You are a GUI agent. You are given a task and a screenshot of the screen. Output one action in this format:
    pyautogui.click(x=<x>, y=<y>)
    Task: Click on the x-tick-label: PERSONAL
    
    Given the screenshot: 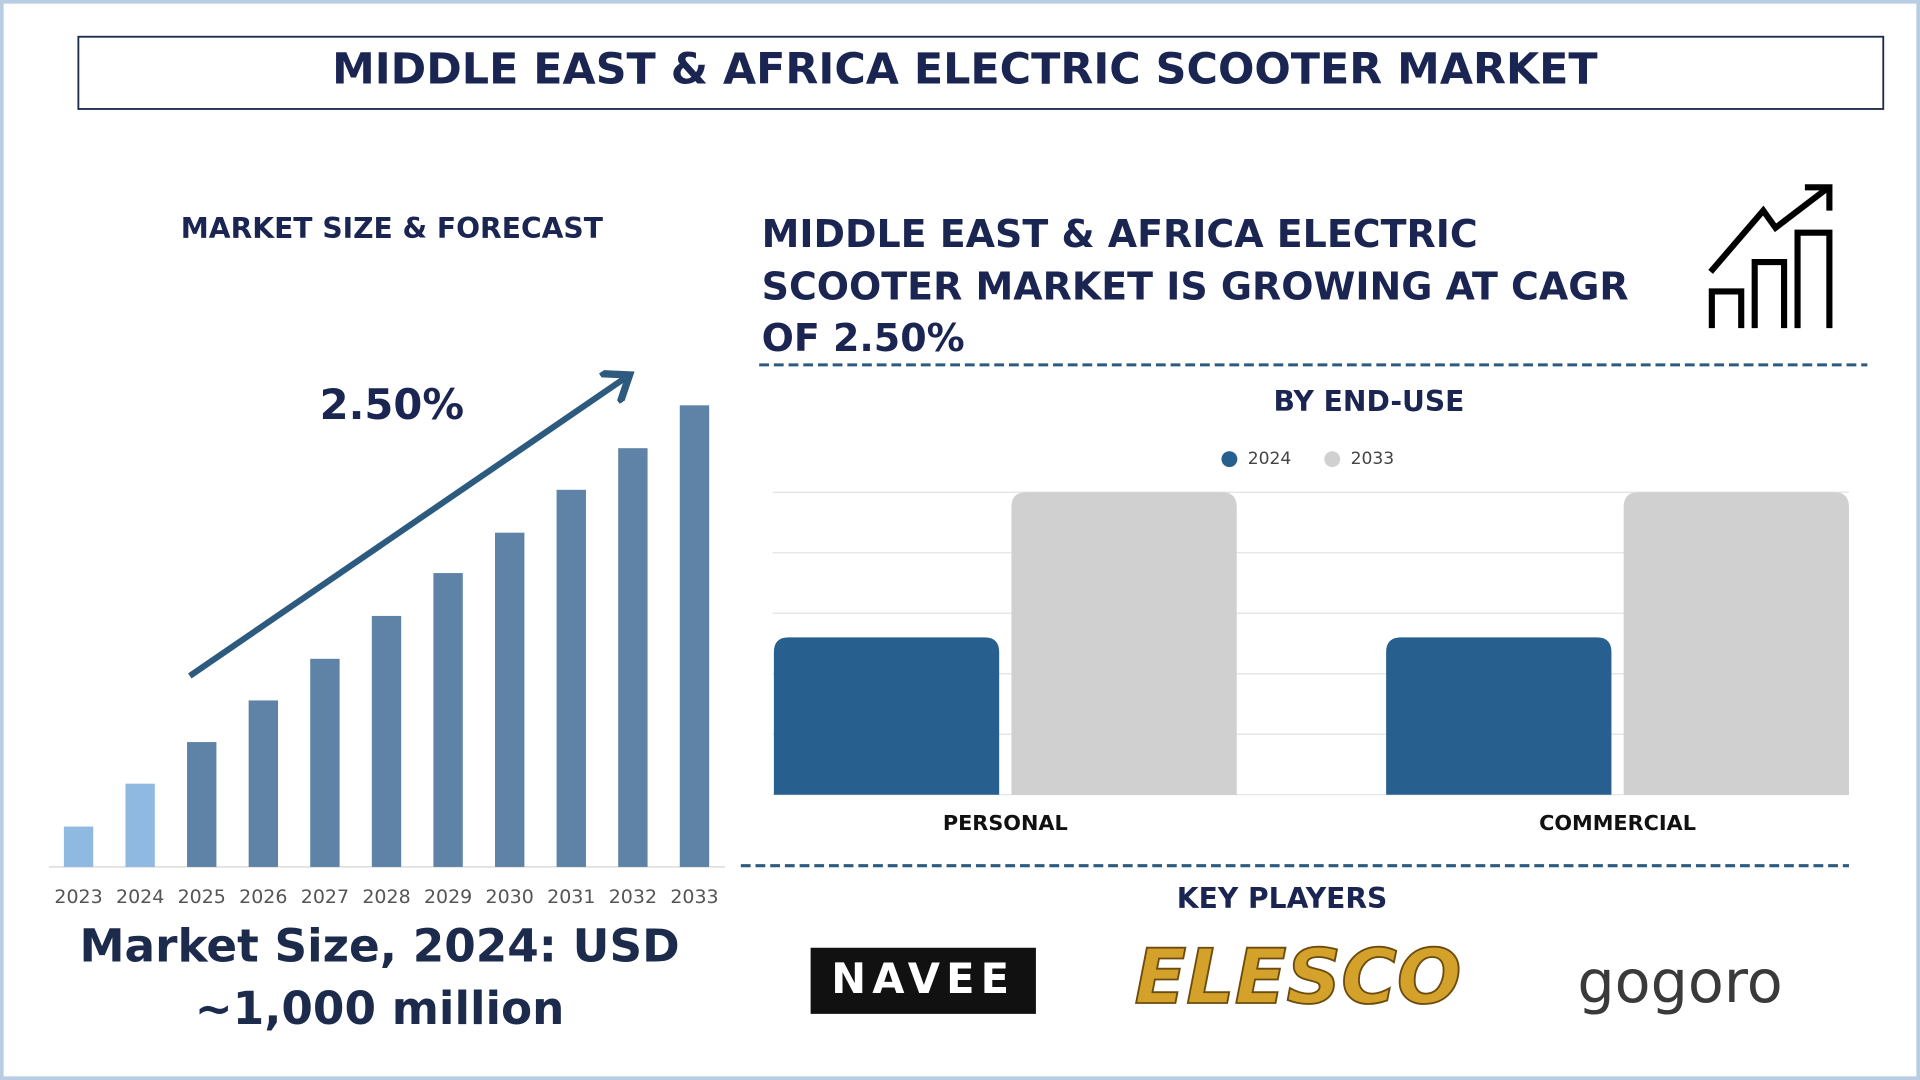 What is the action you would take?
    pyautogui.click(x=1005, y=823)
    